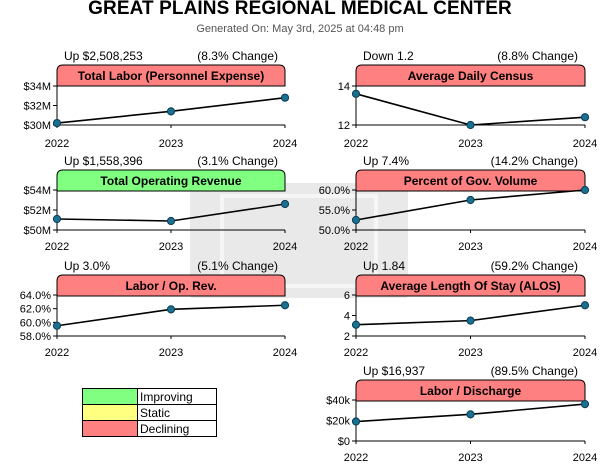 This screenshot has width=600, height=465. I want to click on chart-change-text: Up $2,508,253, so click(103, 56).